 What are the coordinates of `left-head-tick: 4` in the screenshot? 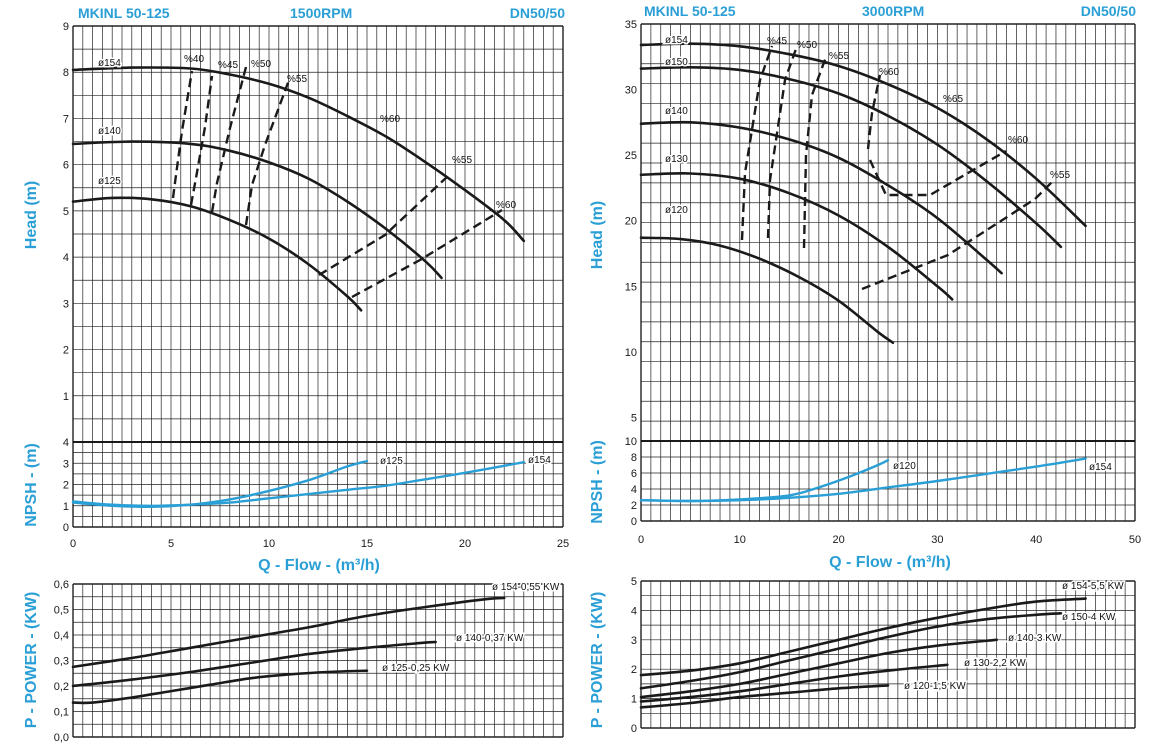 It's located at (66, 258).